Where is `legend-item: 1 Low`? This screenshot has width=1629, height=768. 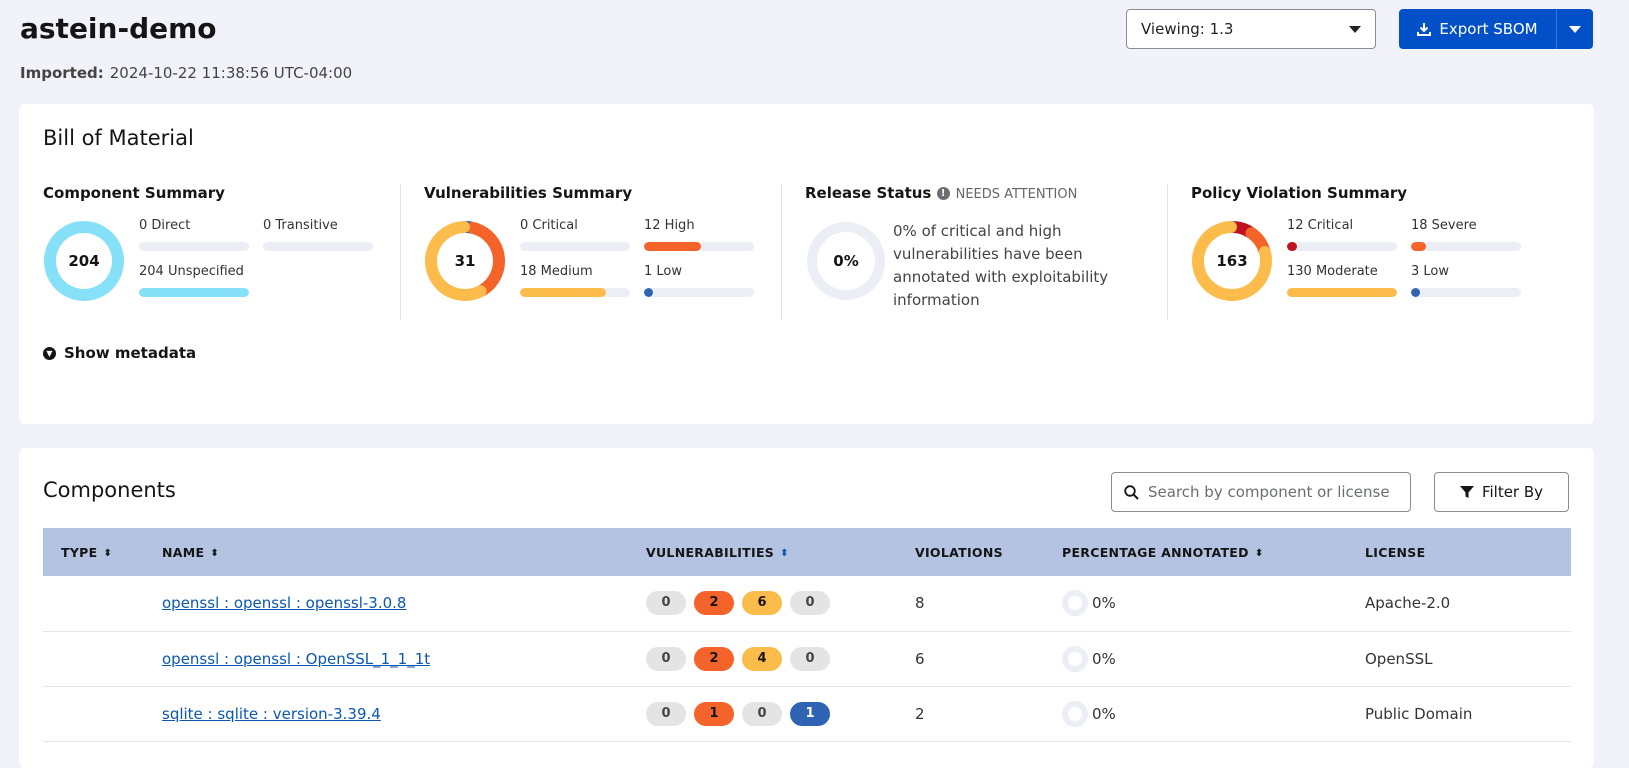
legend-item: 1 Low is located at coordinates (699, 280).